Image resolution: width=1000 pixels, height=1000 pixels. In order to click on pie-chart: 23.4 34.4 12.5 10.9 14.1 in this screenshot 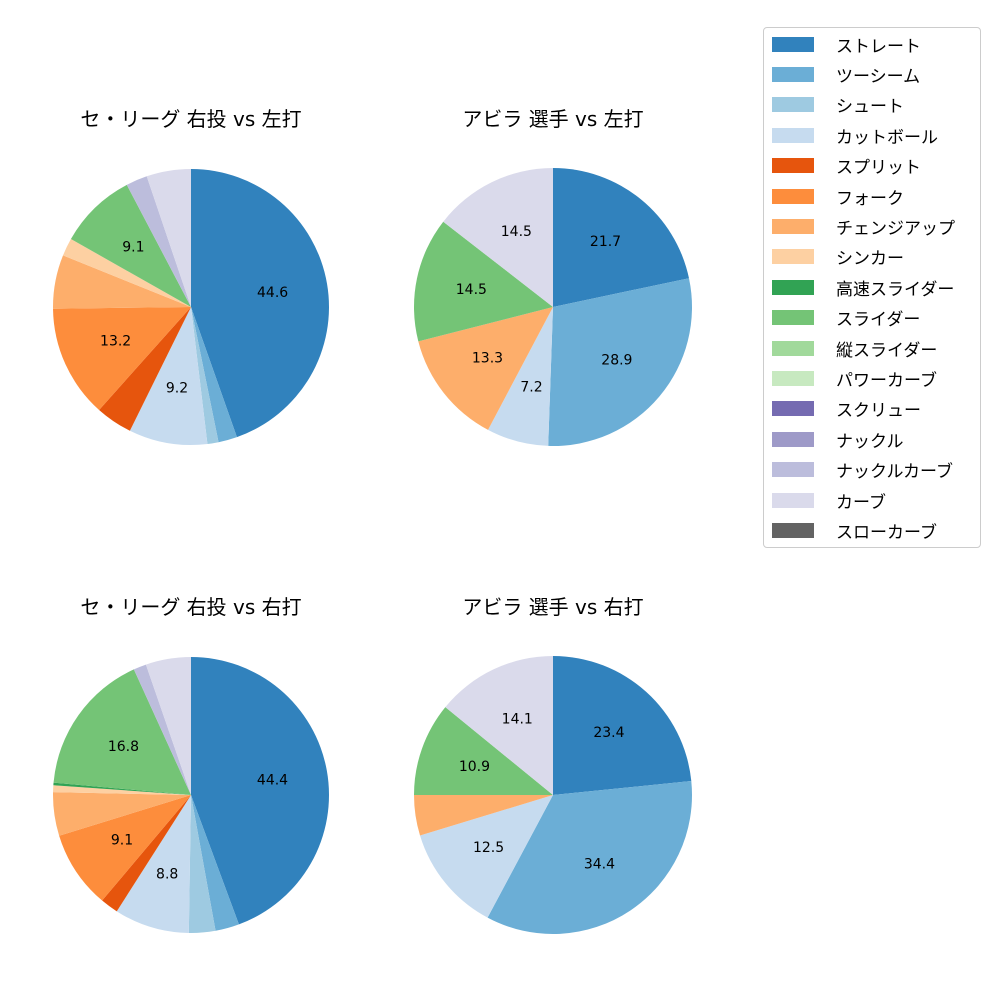, I will do `click(553, 795)`.